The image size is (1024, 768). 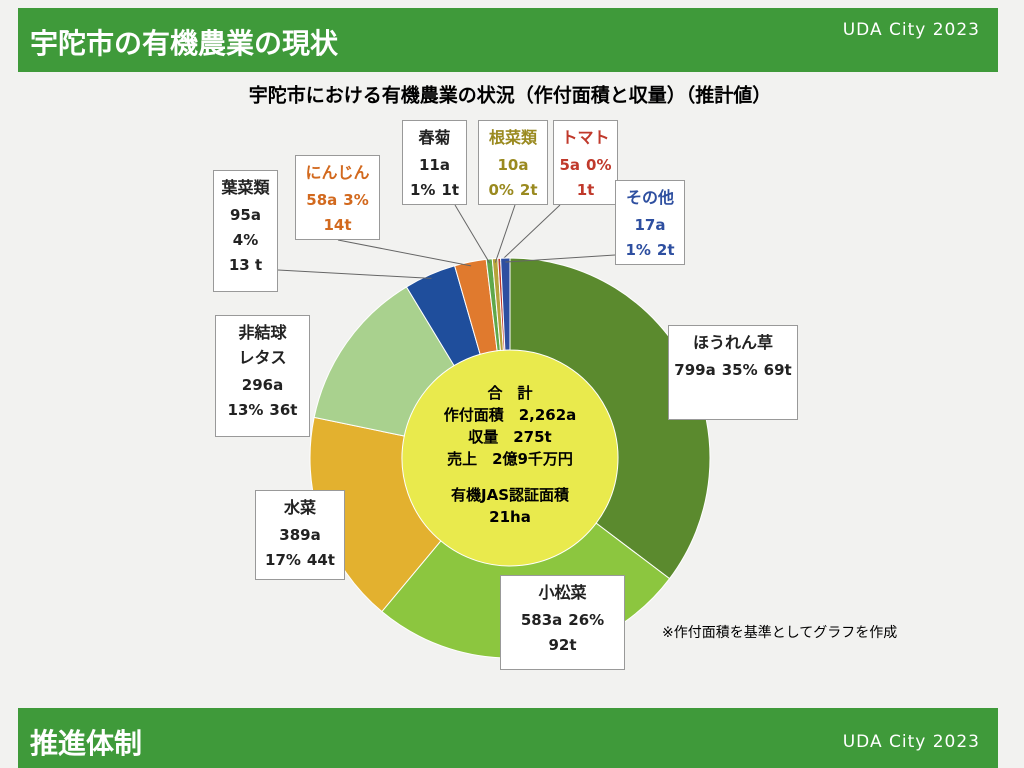 I want to click on data-label-box: にんじん 58a 3% 14t, so click(x=337, y=197).